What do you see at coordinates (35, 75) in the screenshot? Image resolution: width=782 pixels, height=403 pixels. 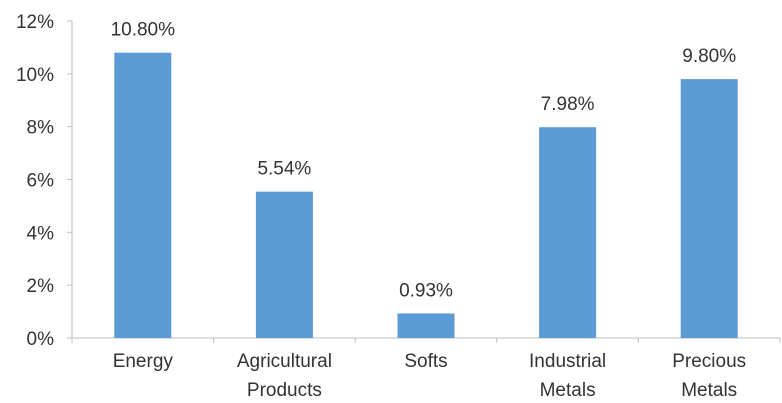 I see `y-tick-label: 10%` at bounding box center [35, 75].